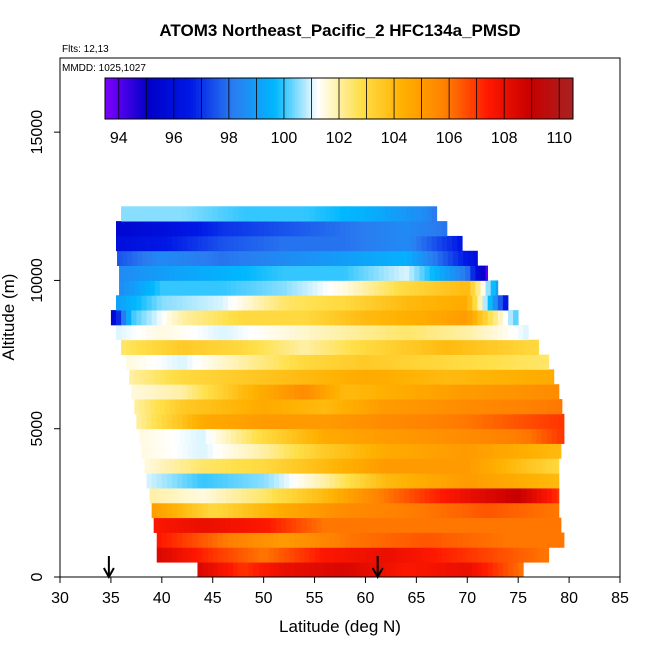 The image size is (650, 650). Describe the element at coordinates (559, 138) in the screenshot. I see `colorbar-tick-label: 110` at that location.